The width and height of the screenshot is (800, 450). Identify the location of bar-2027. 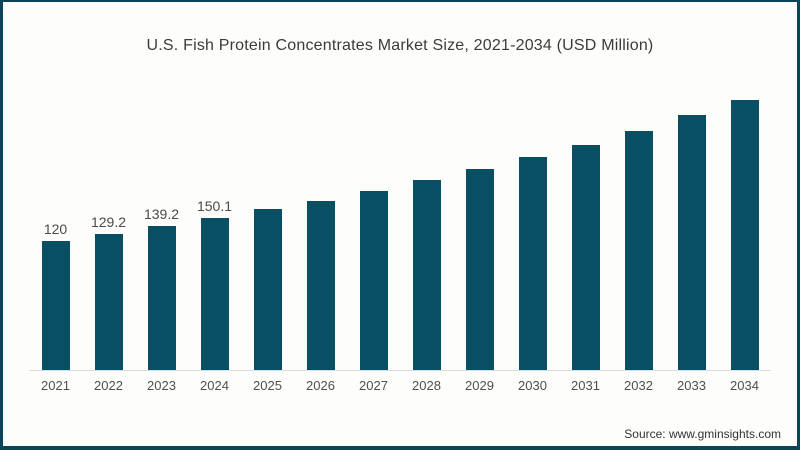
(373, 280).